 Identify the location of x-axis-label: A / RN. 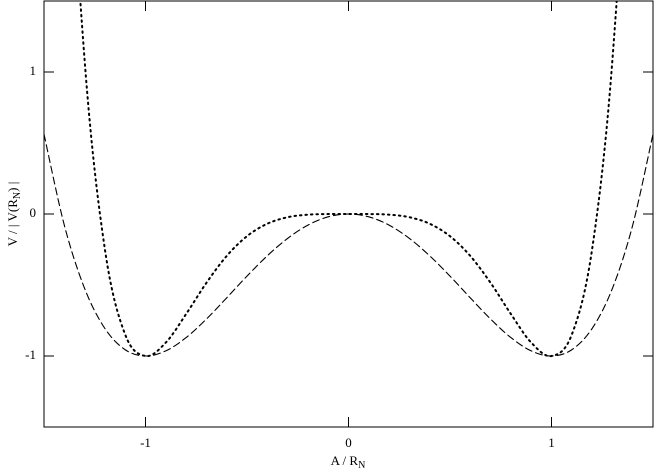
(348, 462).